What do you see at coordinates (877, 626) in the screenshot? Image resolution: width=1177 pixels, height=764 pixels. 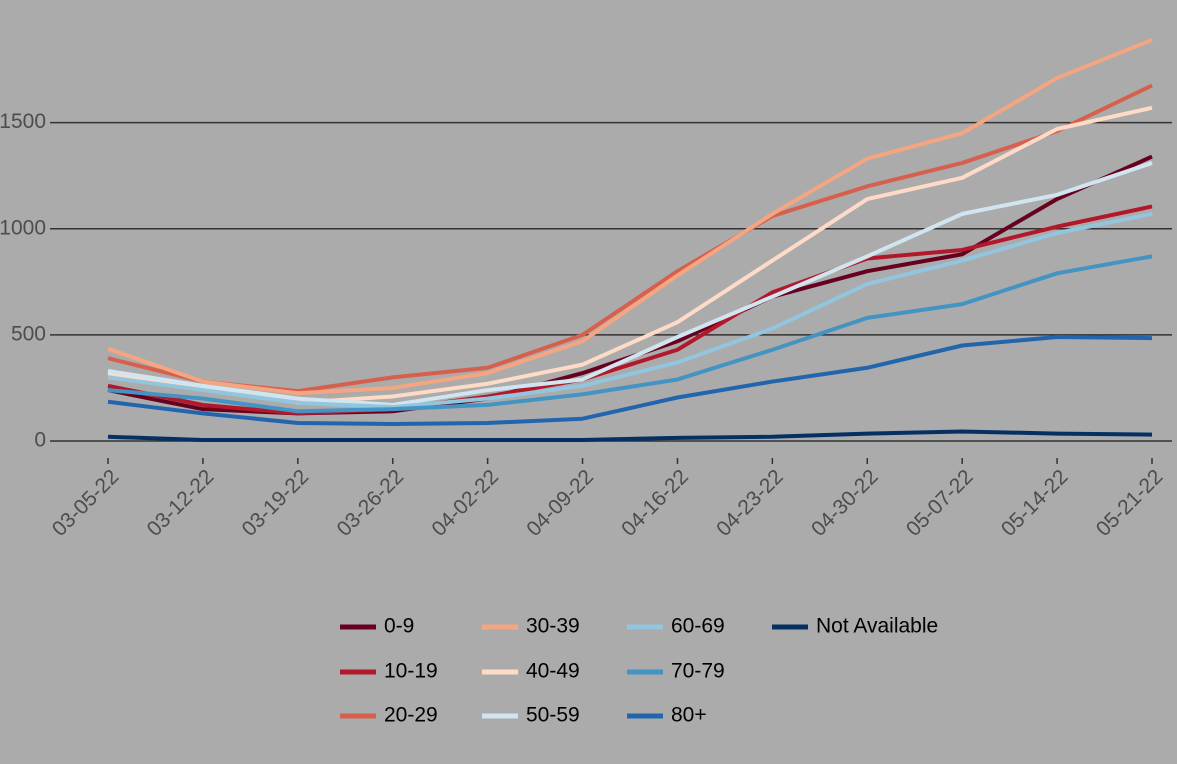 I see `legend-label: Not Available` at bounding box center [877, 626].